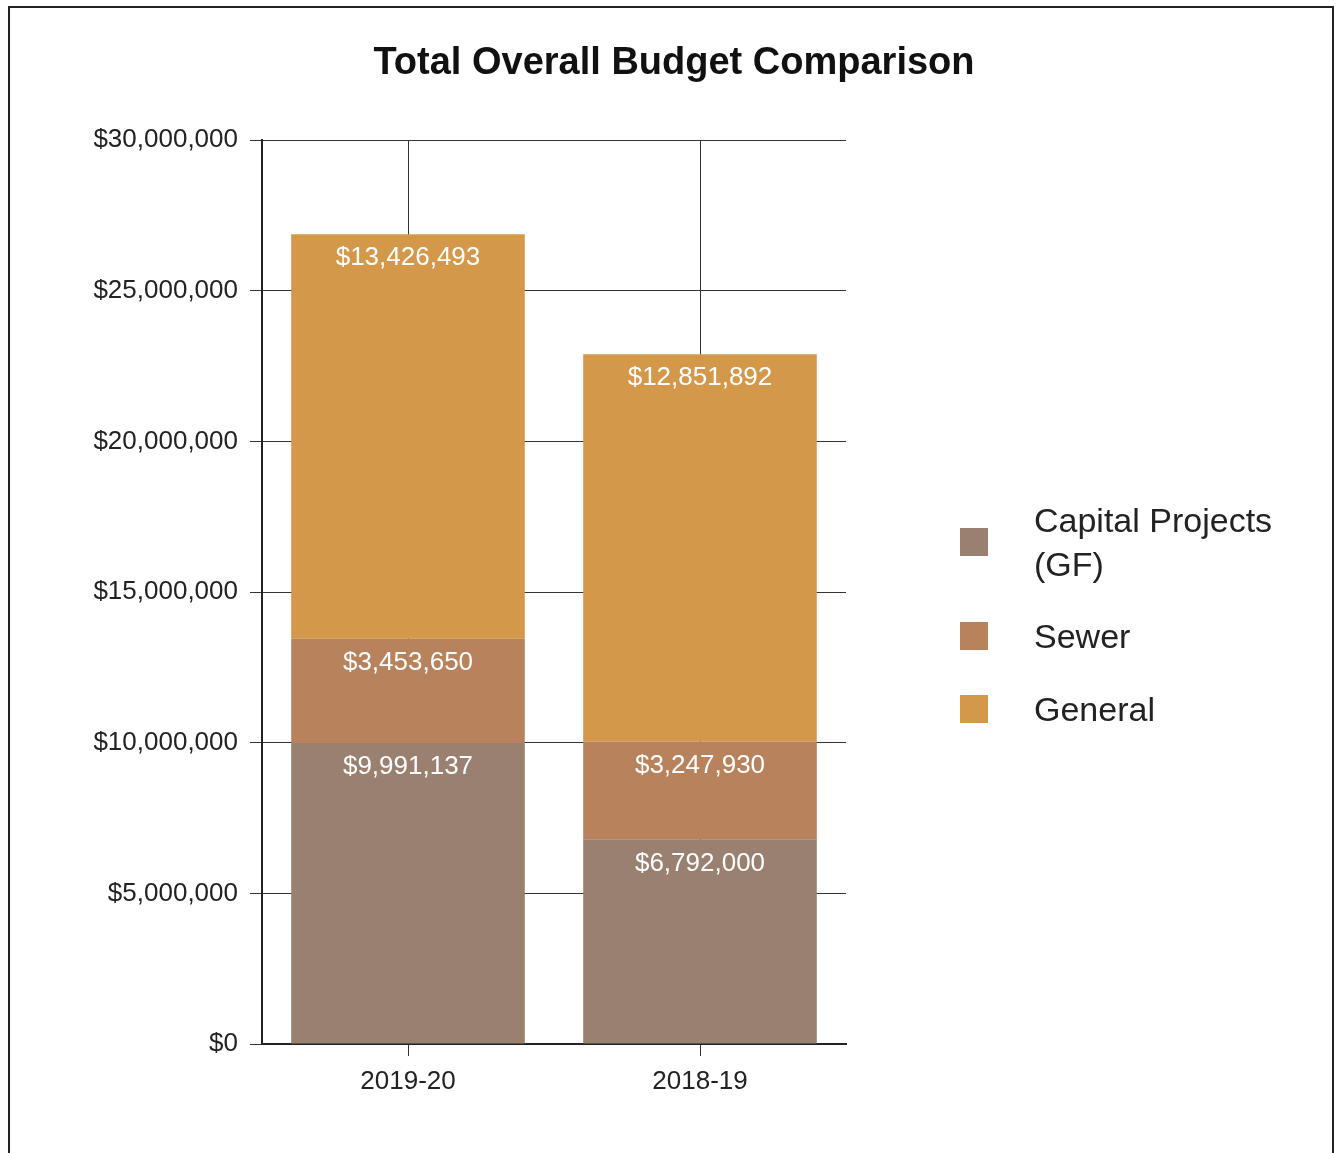  I want to click on legend-label: General, so click(1094, 709).